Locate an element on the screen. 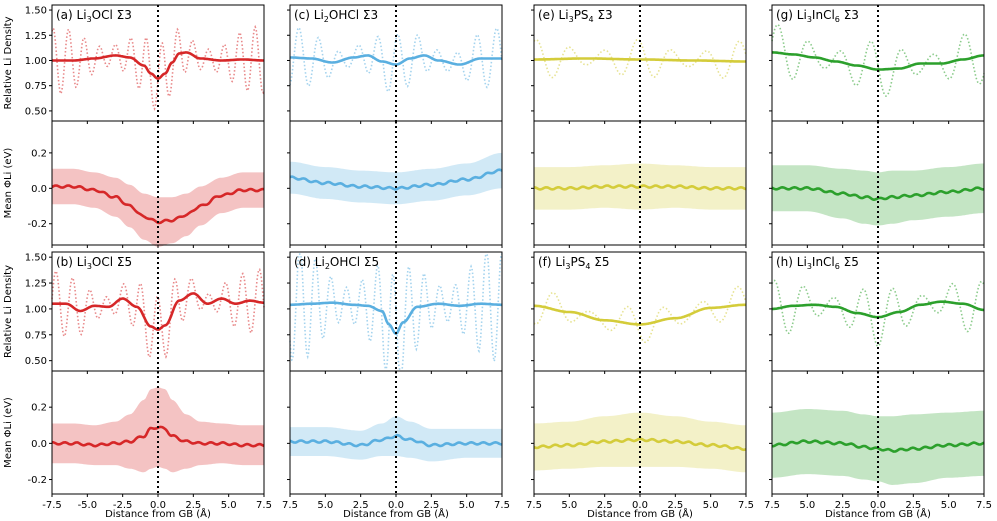 This screenshot has width=997, height=521. panel-g: (g) Li3InCl6 Σ3 is located at coordinates (877, 64).